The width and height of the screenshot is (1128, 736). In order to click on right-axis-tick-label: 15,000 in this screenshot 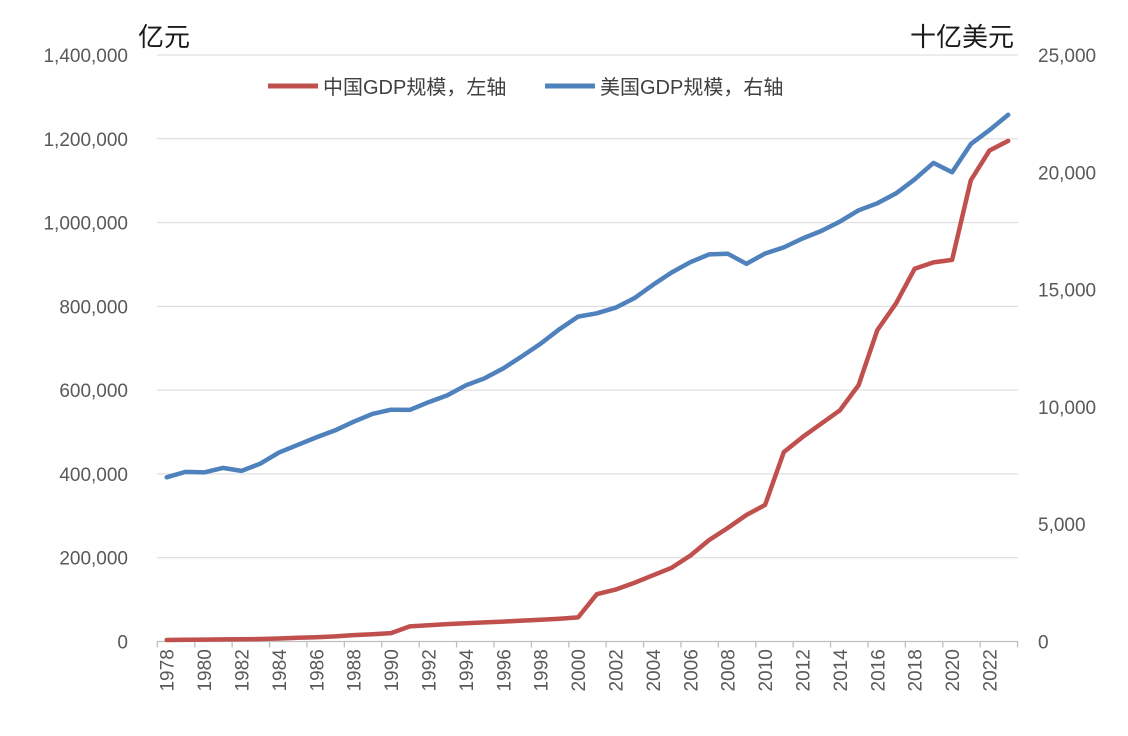, I will do `click(1067, 291)`.